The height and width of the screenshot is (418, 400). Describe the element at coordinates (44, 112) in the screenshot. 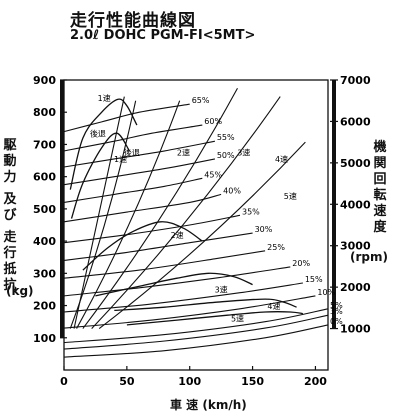

I see `y-tick-label: 800` at that location.